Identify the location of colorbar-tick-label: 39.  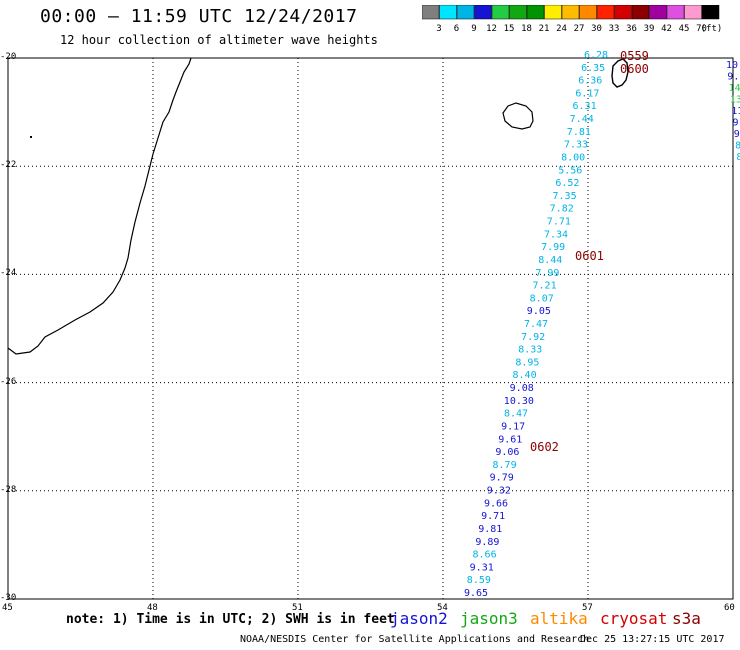
(649, 29).